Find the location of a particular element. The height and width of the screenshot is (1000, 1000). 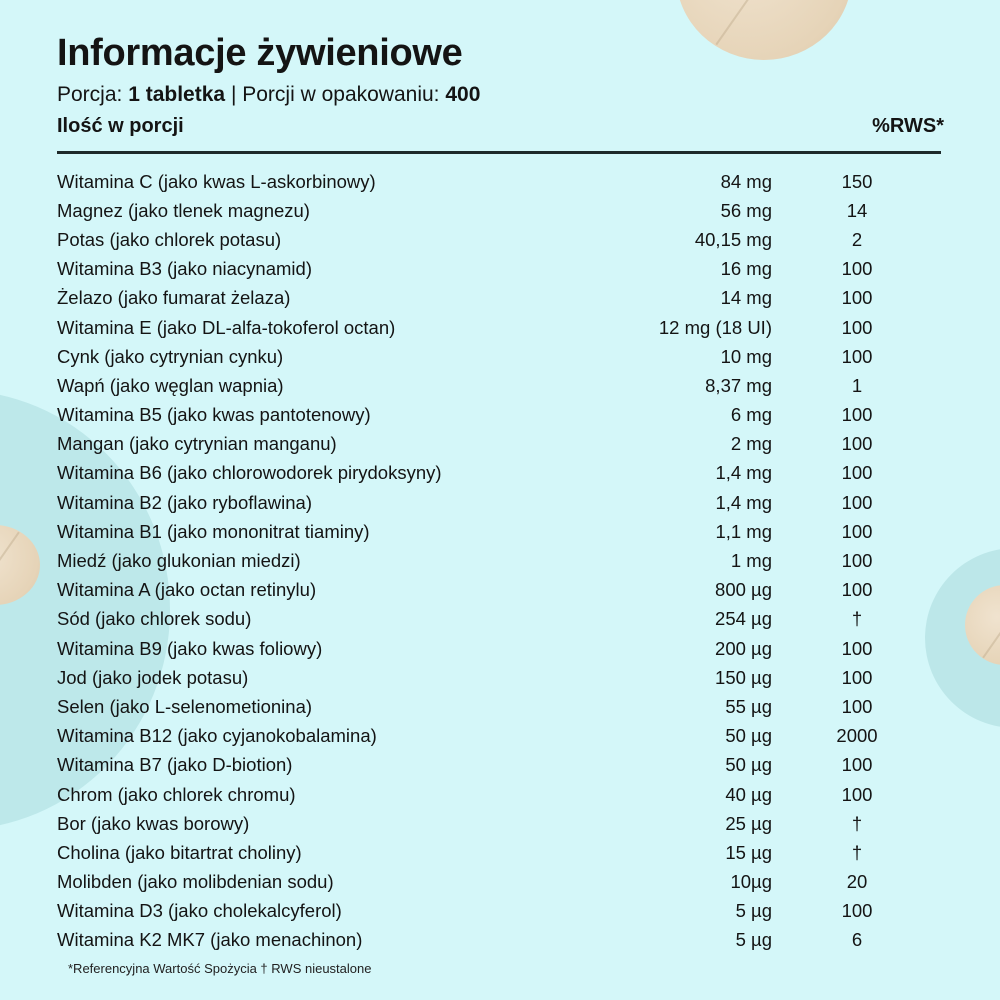

nutrient-name: Molibden (jako molibdenian sodu) is located at coordinates (195, 882).